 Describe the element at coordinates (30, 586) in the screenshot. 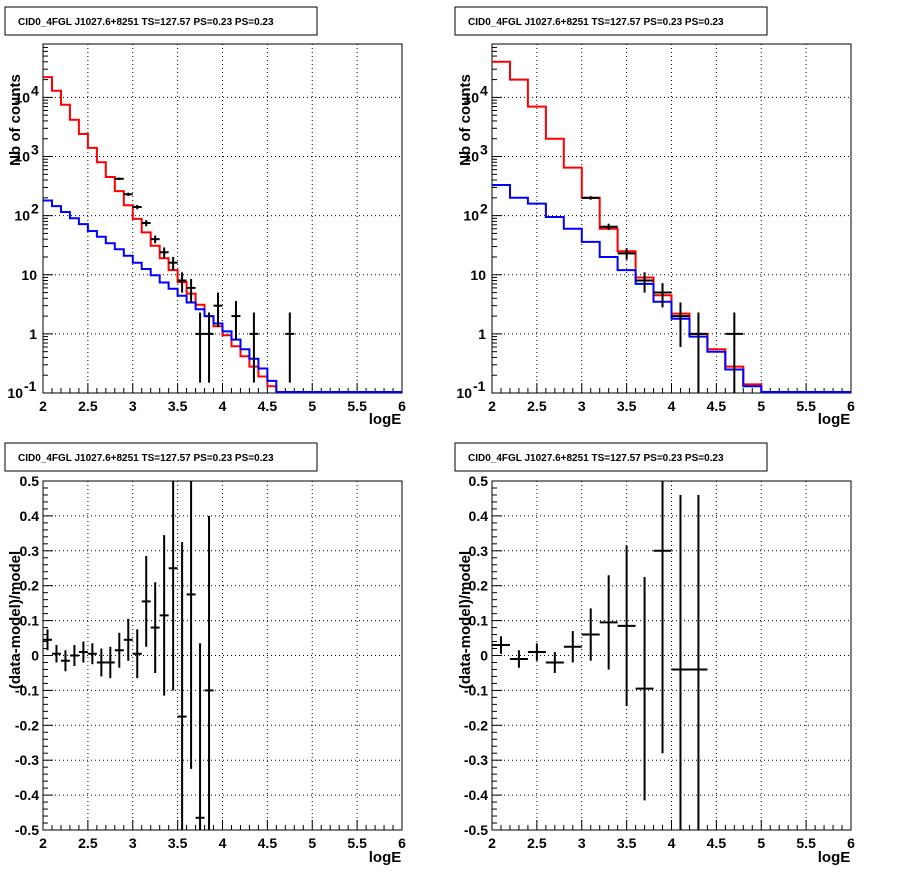

I see `y-tick-label: 0.2` at that location.